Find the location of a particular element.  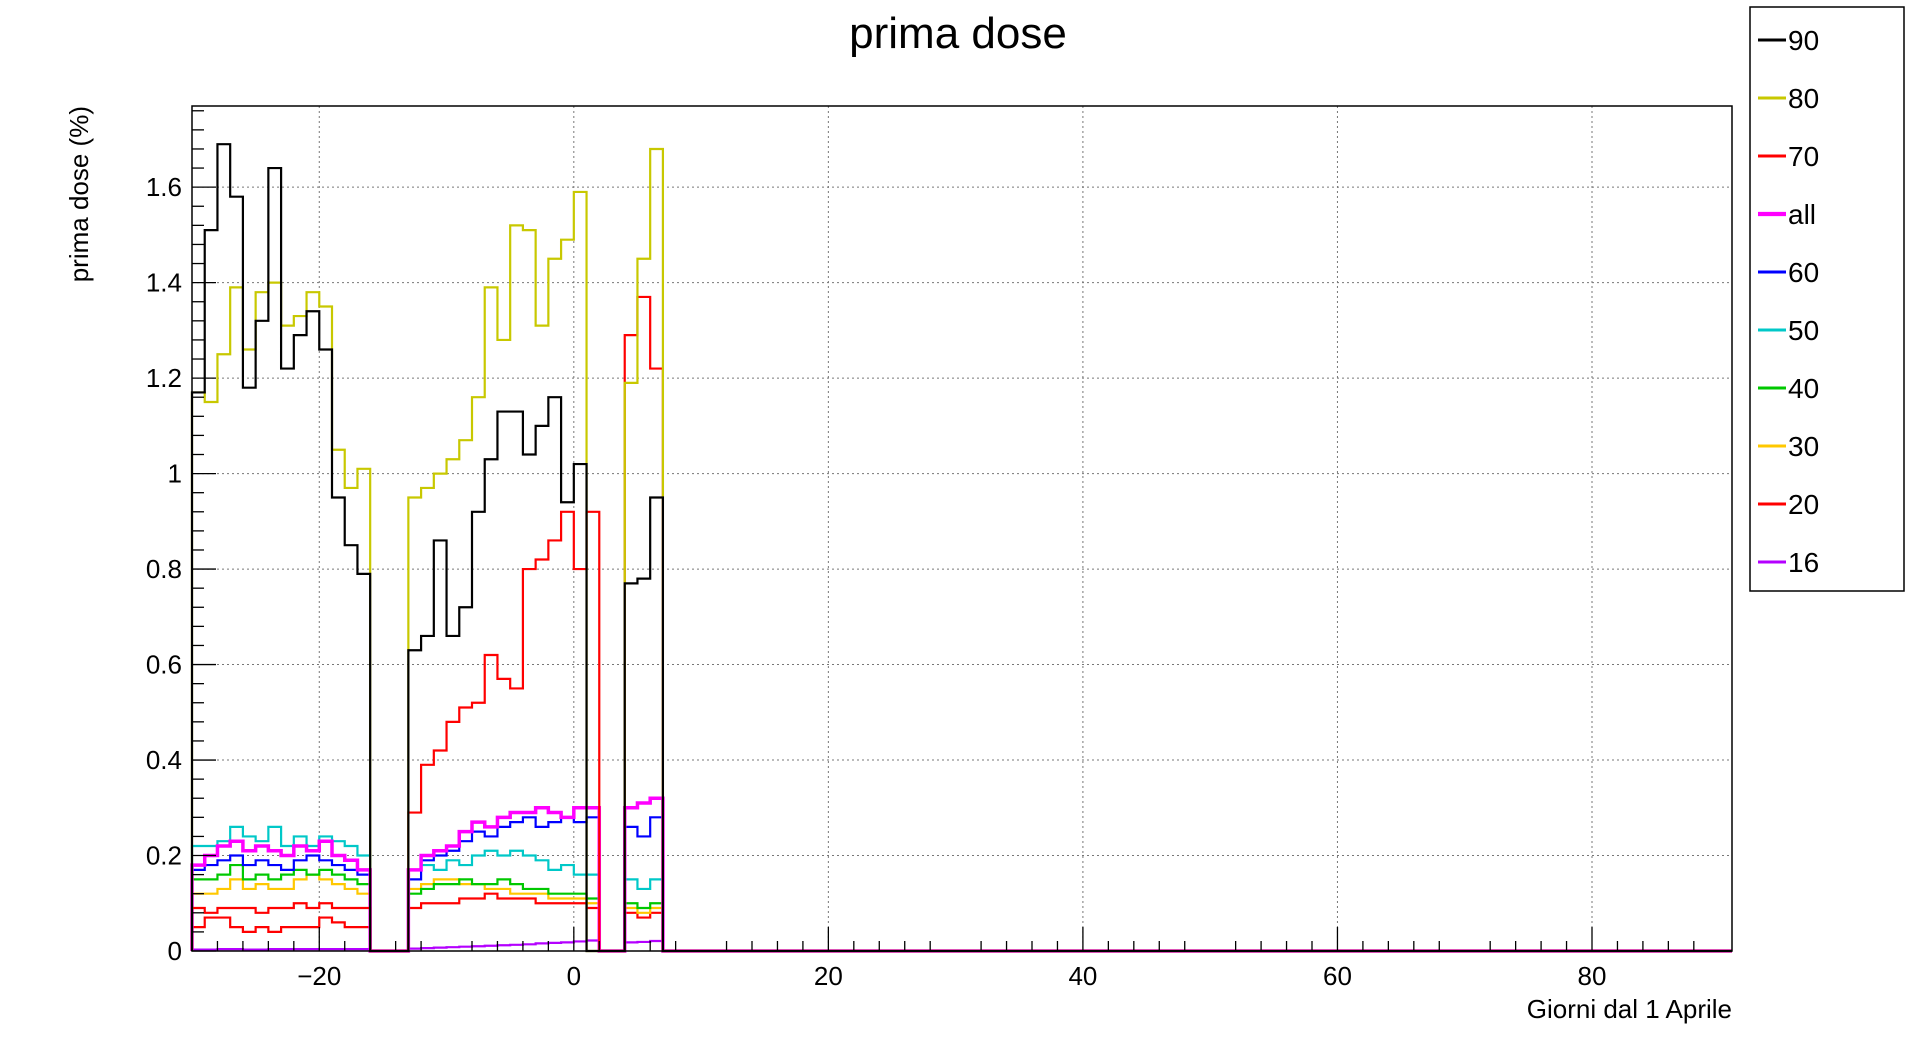

x-tick-label: 80 is located at coordinates (1592, 976).